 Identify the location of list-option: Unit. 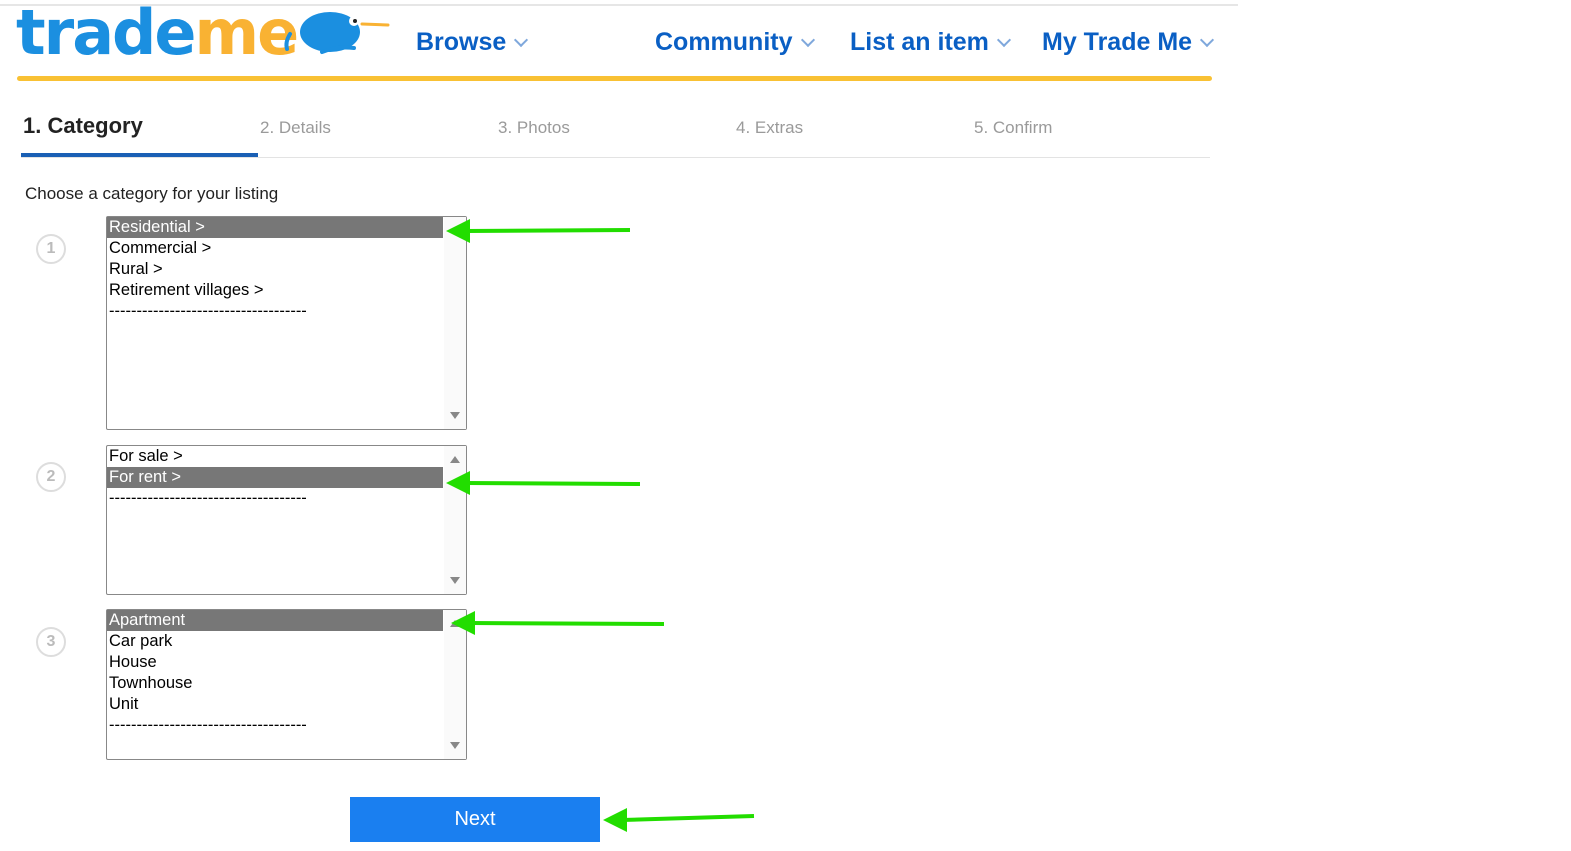
(124, 704).